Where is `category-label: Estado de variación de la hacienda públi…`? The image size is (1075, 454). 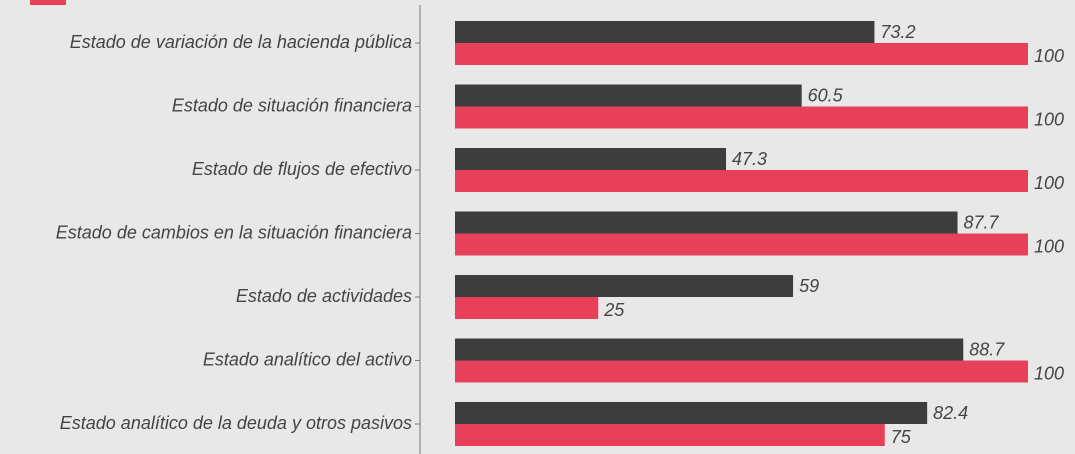
category-label: Estado de variación de la hacienda públi… is located at coordinates (241, 42).